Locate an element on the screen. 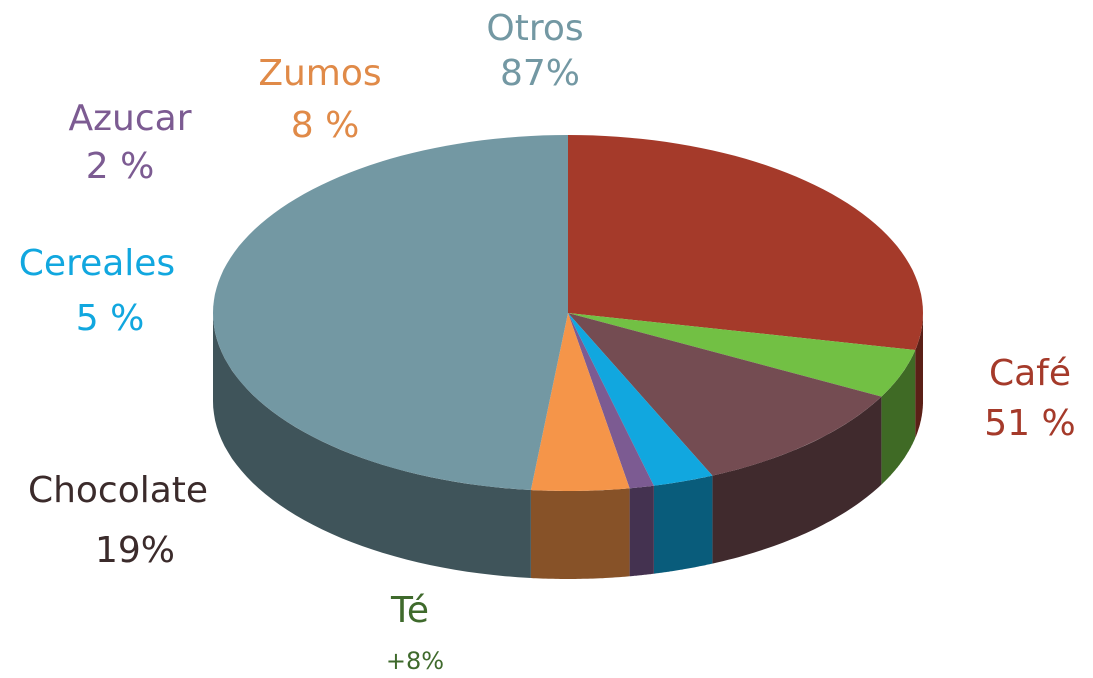 The width and height of the screenshot is (1093, 678). slice-value-label: +8% is located at coordinates (415, 661).